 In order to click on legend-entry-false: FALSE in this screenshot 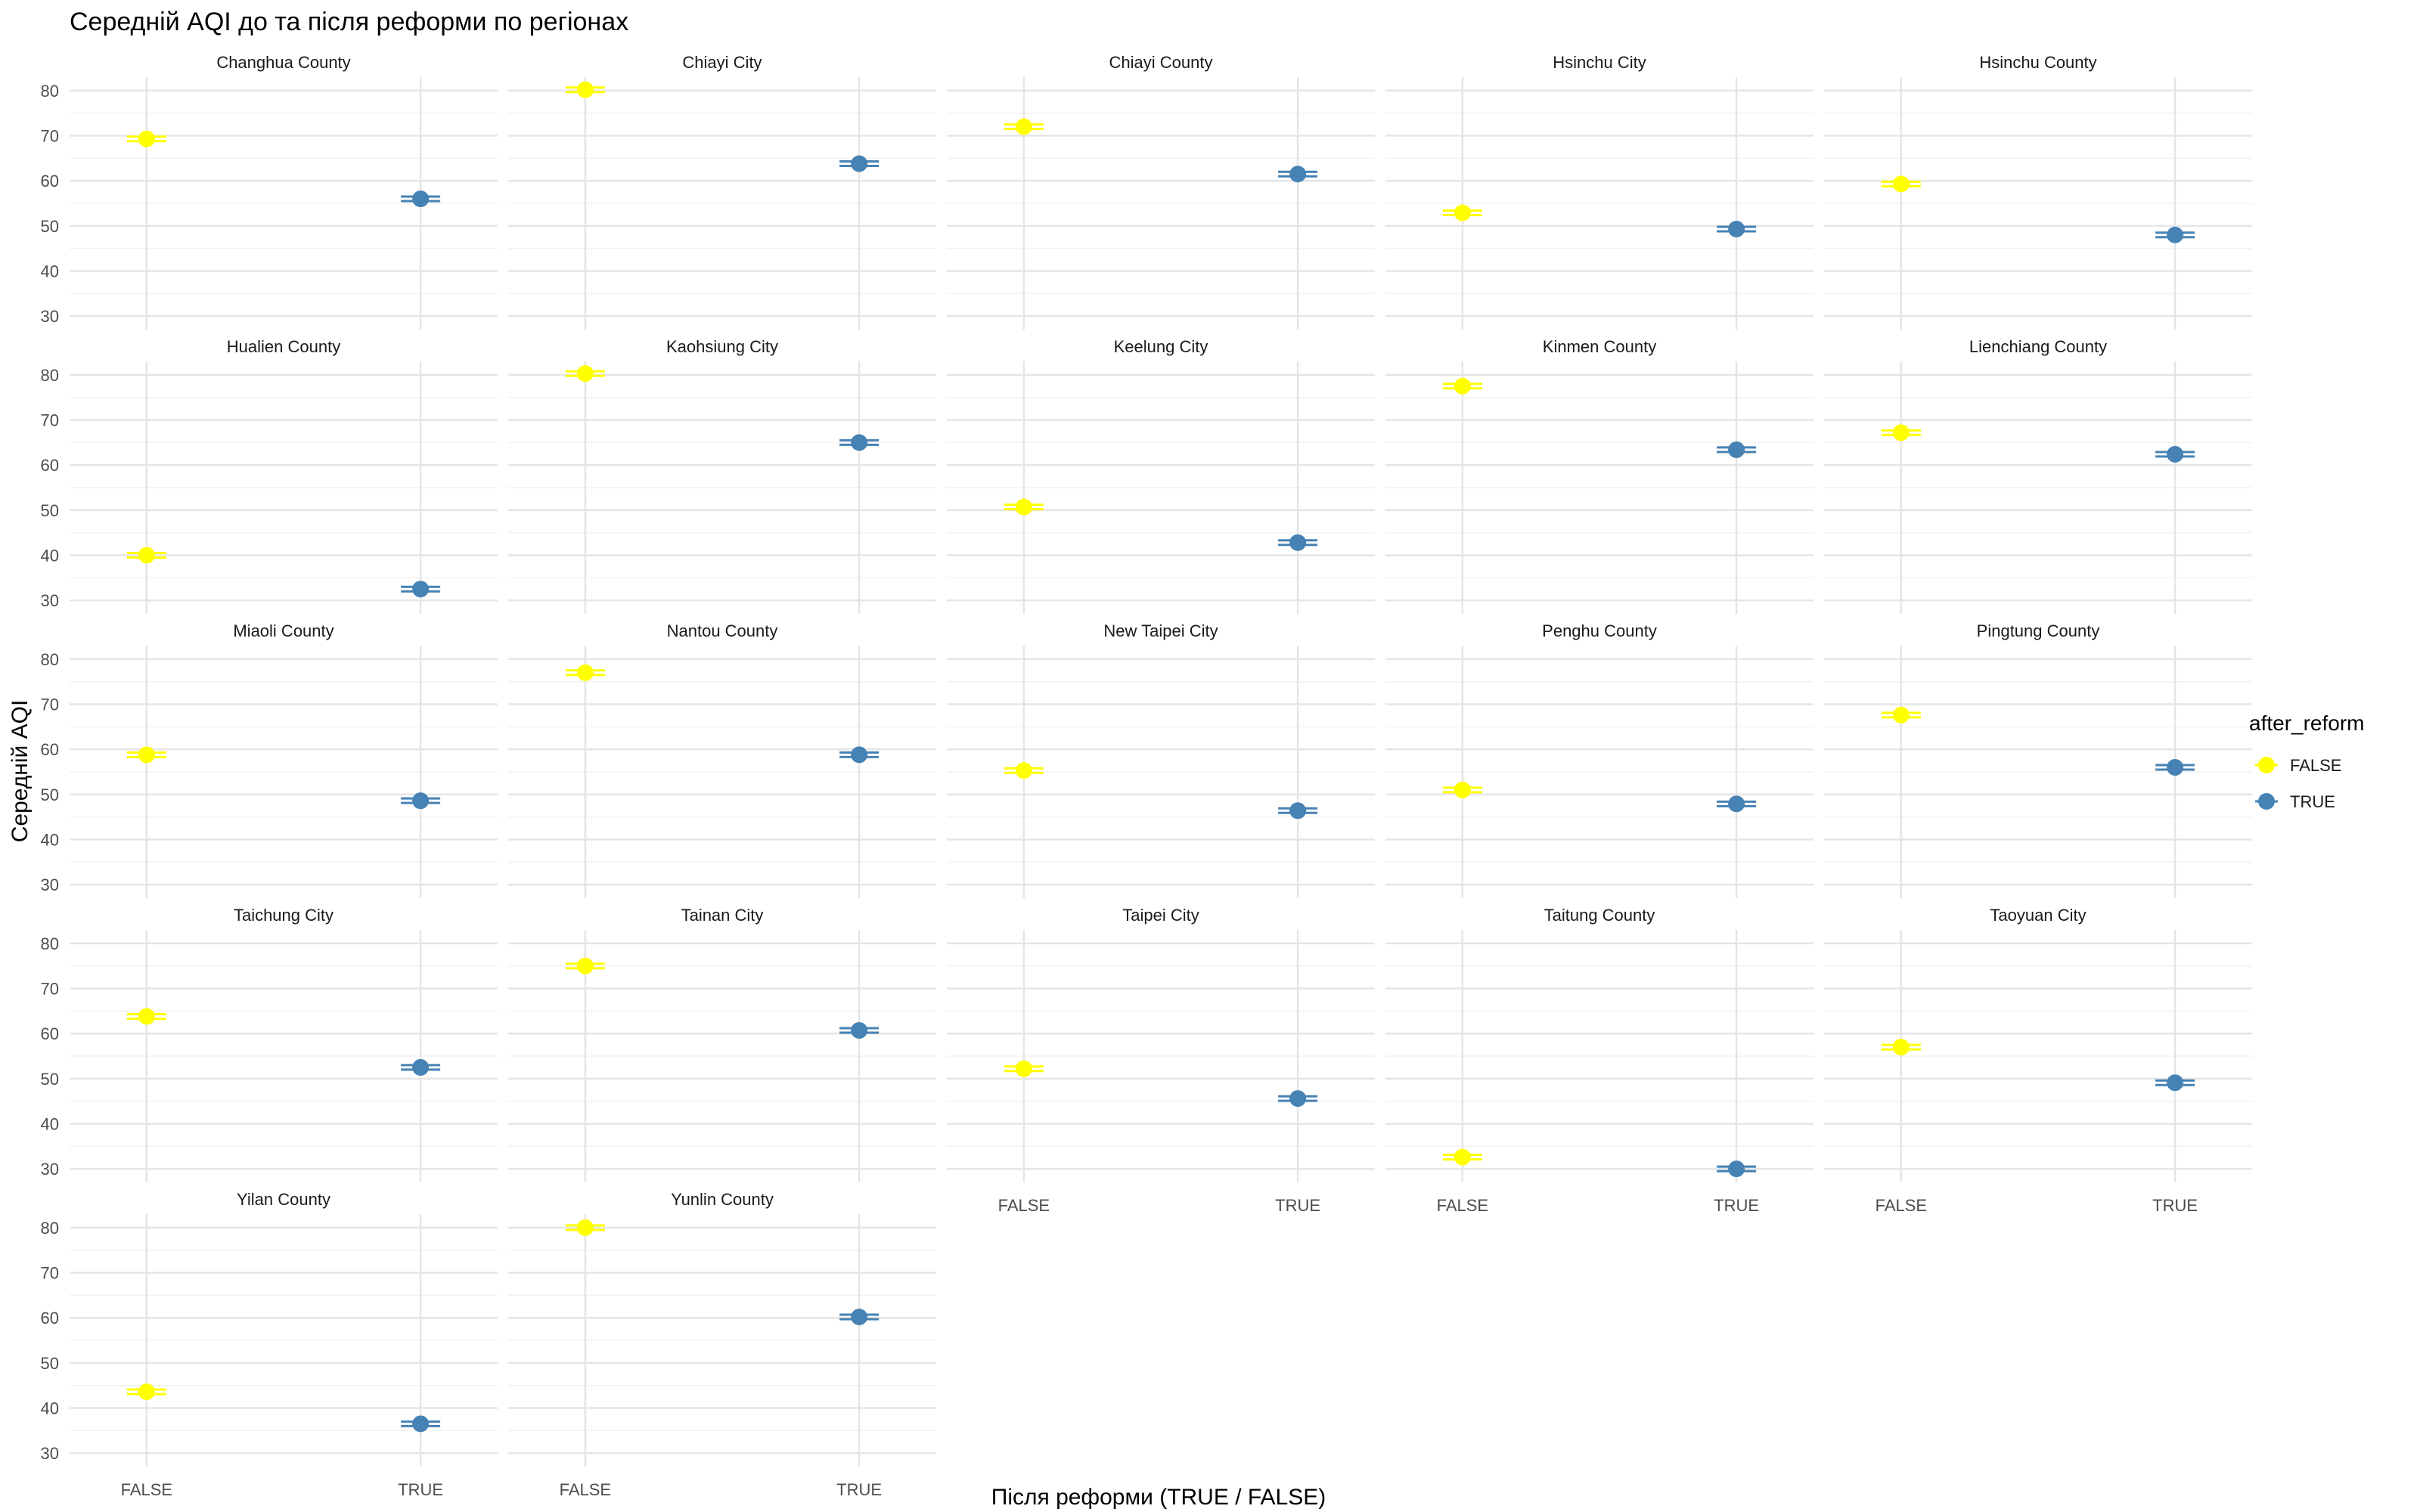, I will do `click(2298, 765)`.